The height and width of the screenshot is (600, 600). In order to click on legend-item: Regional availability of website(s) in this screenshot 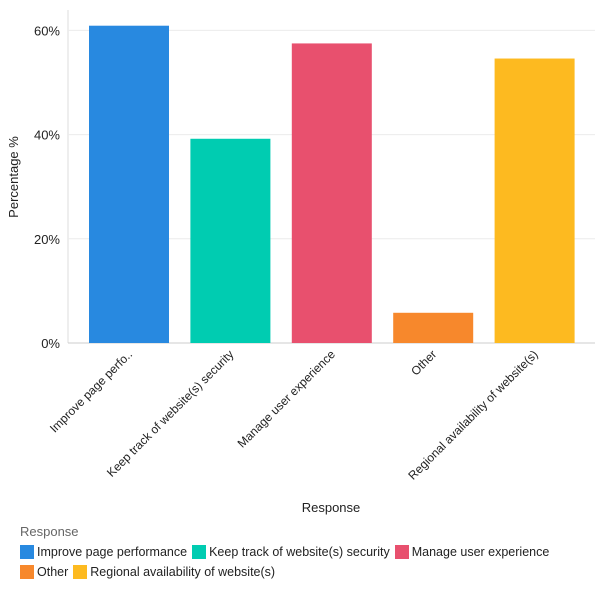, I will do `click(174, 572)`.